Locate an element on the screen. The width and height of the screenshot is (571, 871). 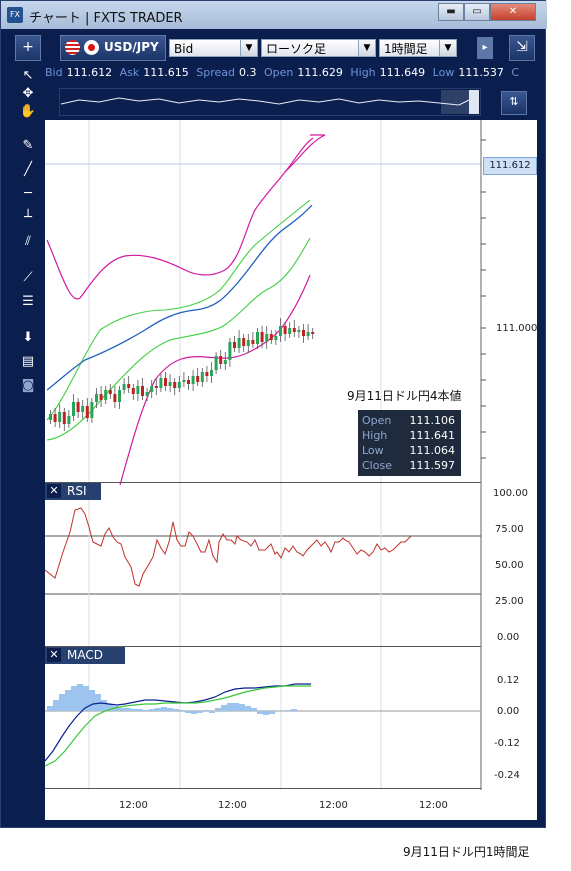
navigator-strip is located at coordinates (270, 102).